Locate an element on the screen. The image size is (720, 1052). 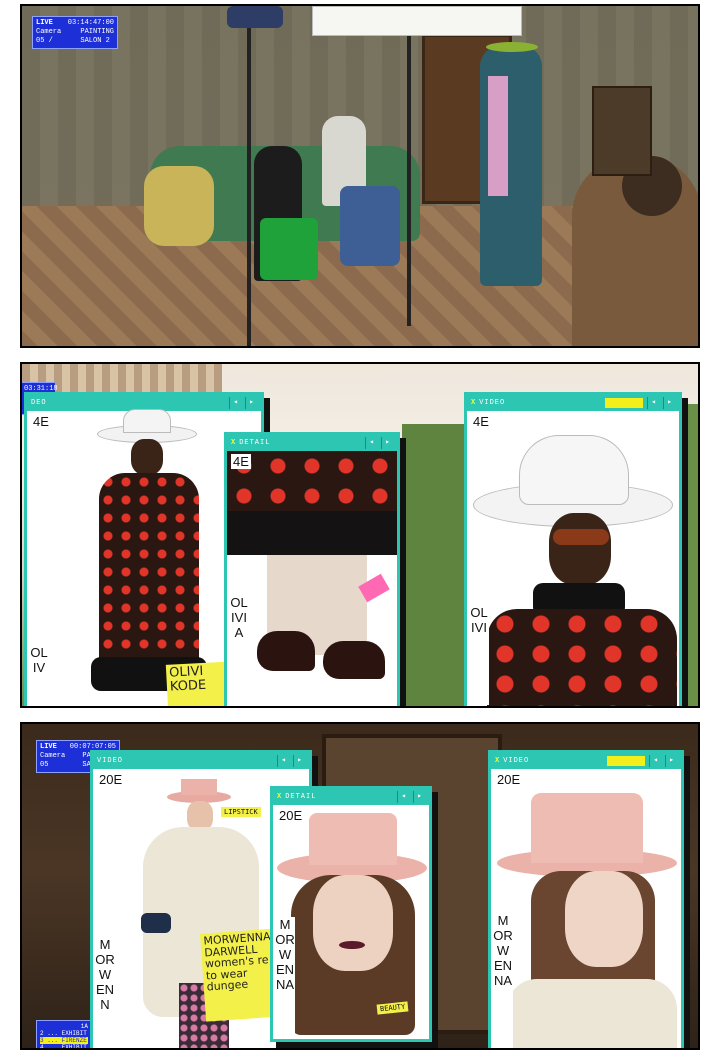
note-line: dungee is located at coordinates (227, 985).